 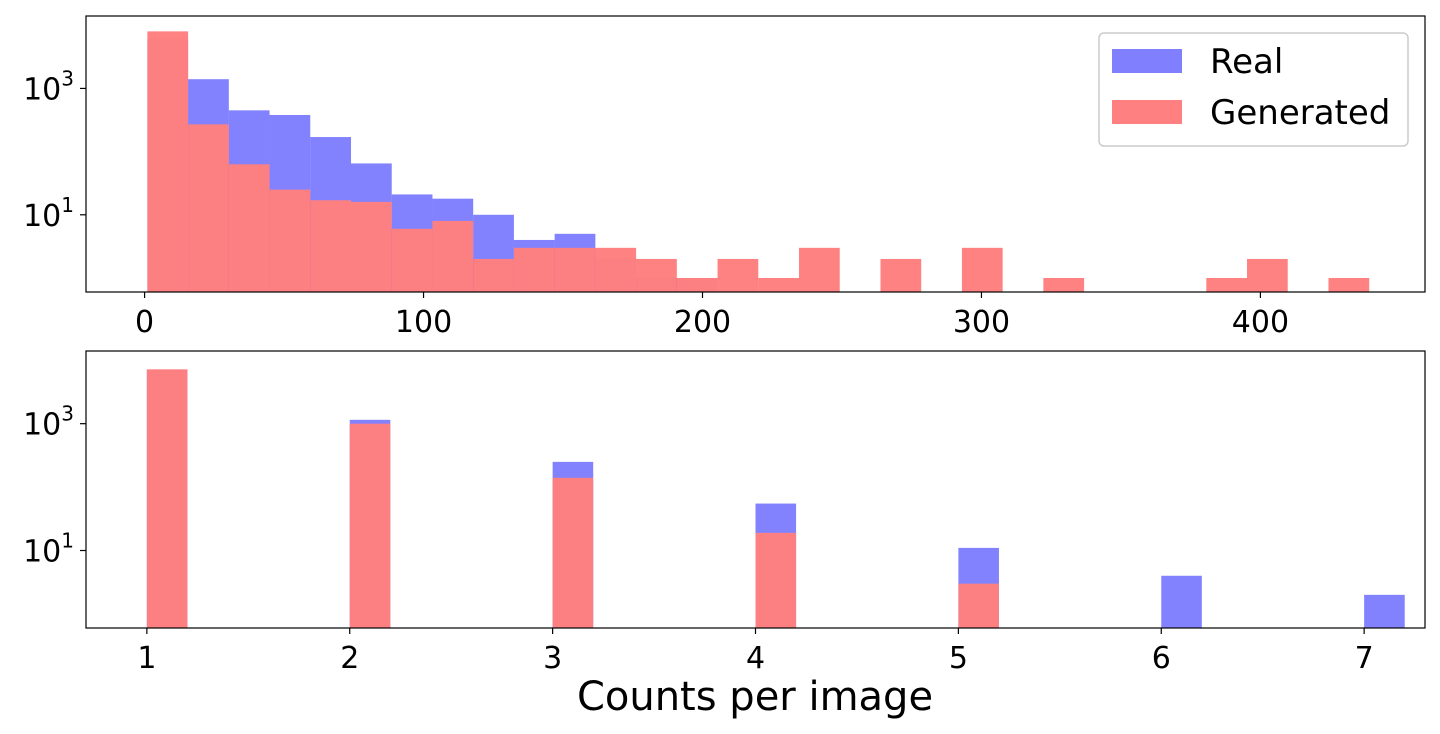 I want to click on x-axis-label: Counts per image, so click(x=755, y=697).